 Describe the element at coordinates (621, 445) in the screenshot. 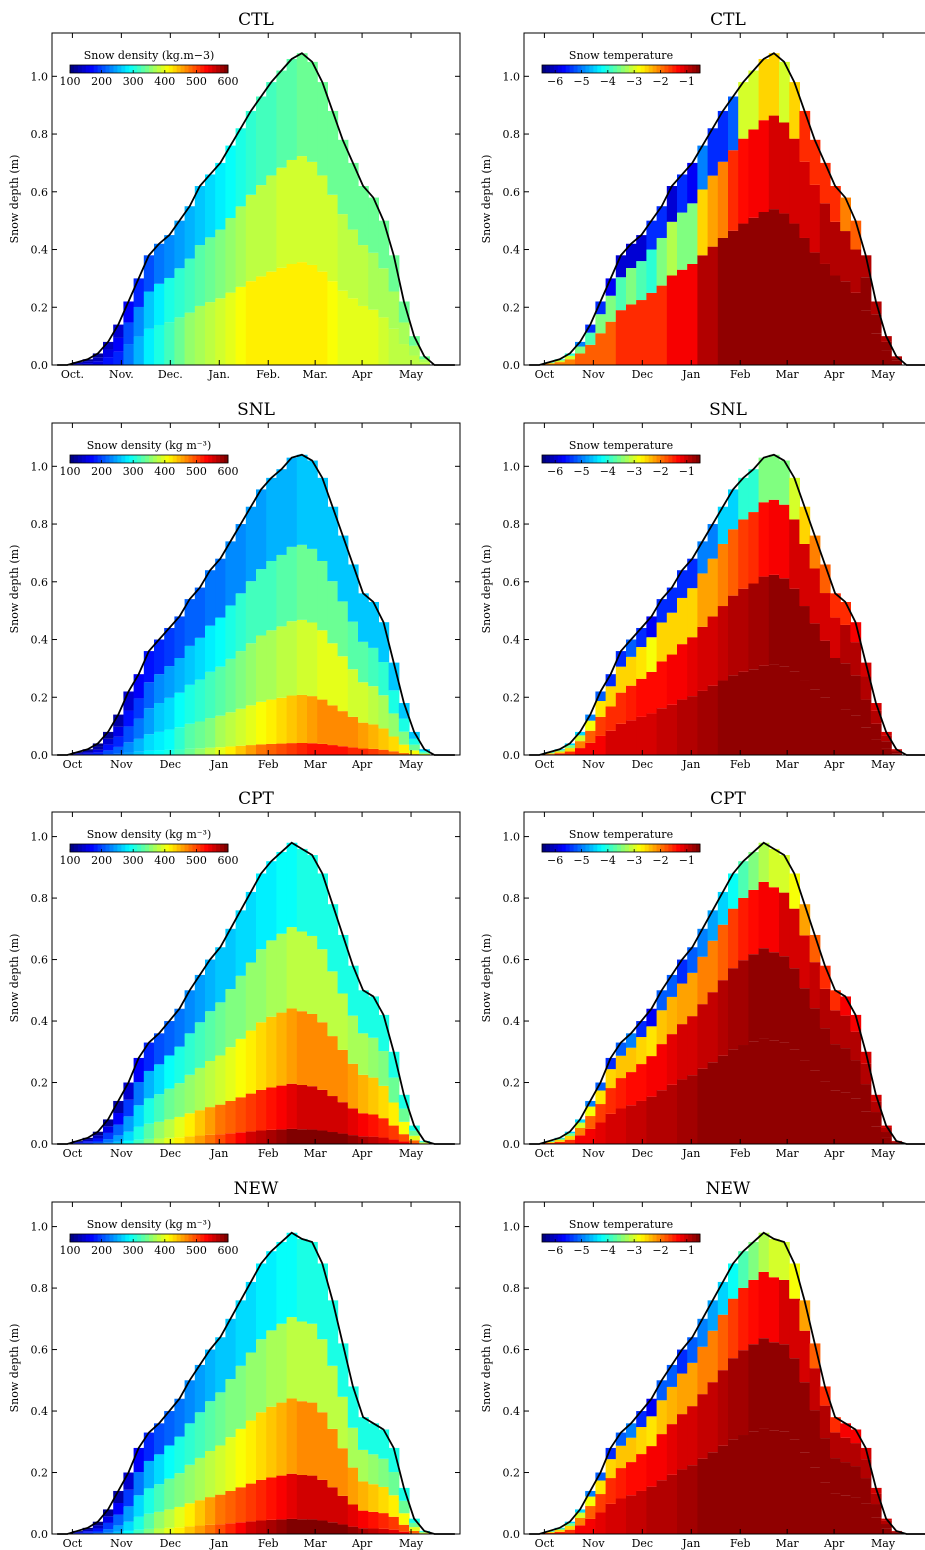

I see `colorbar-title: Snow temperature` at that location.